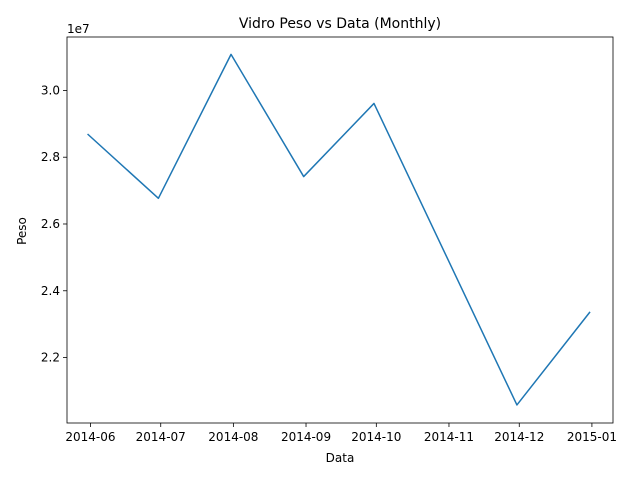 This screenshot has width=640, height=480. I want to click on x-tick-label: 2014-10, so click(376, 437).